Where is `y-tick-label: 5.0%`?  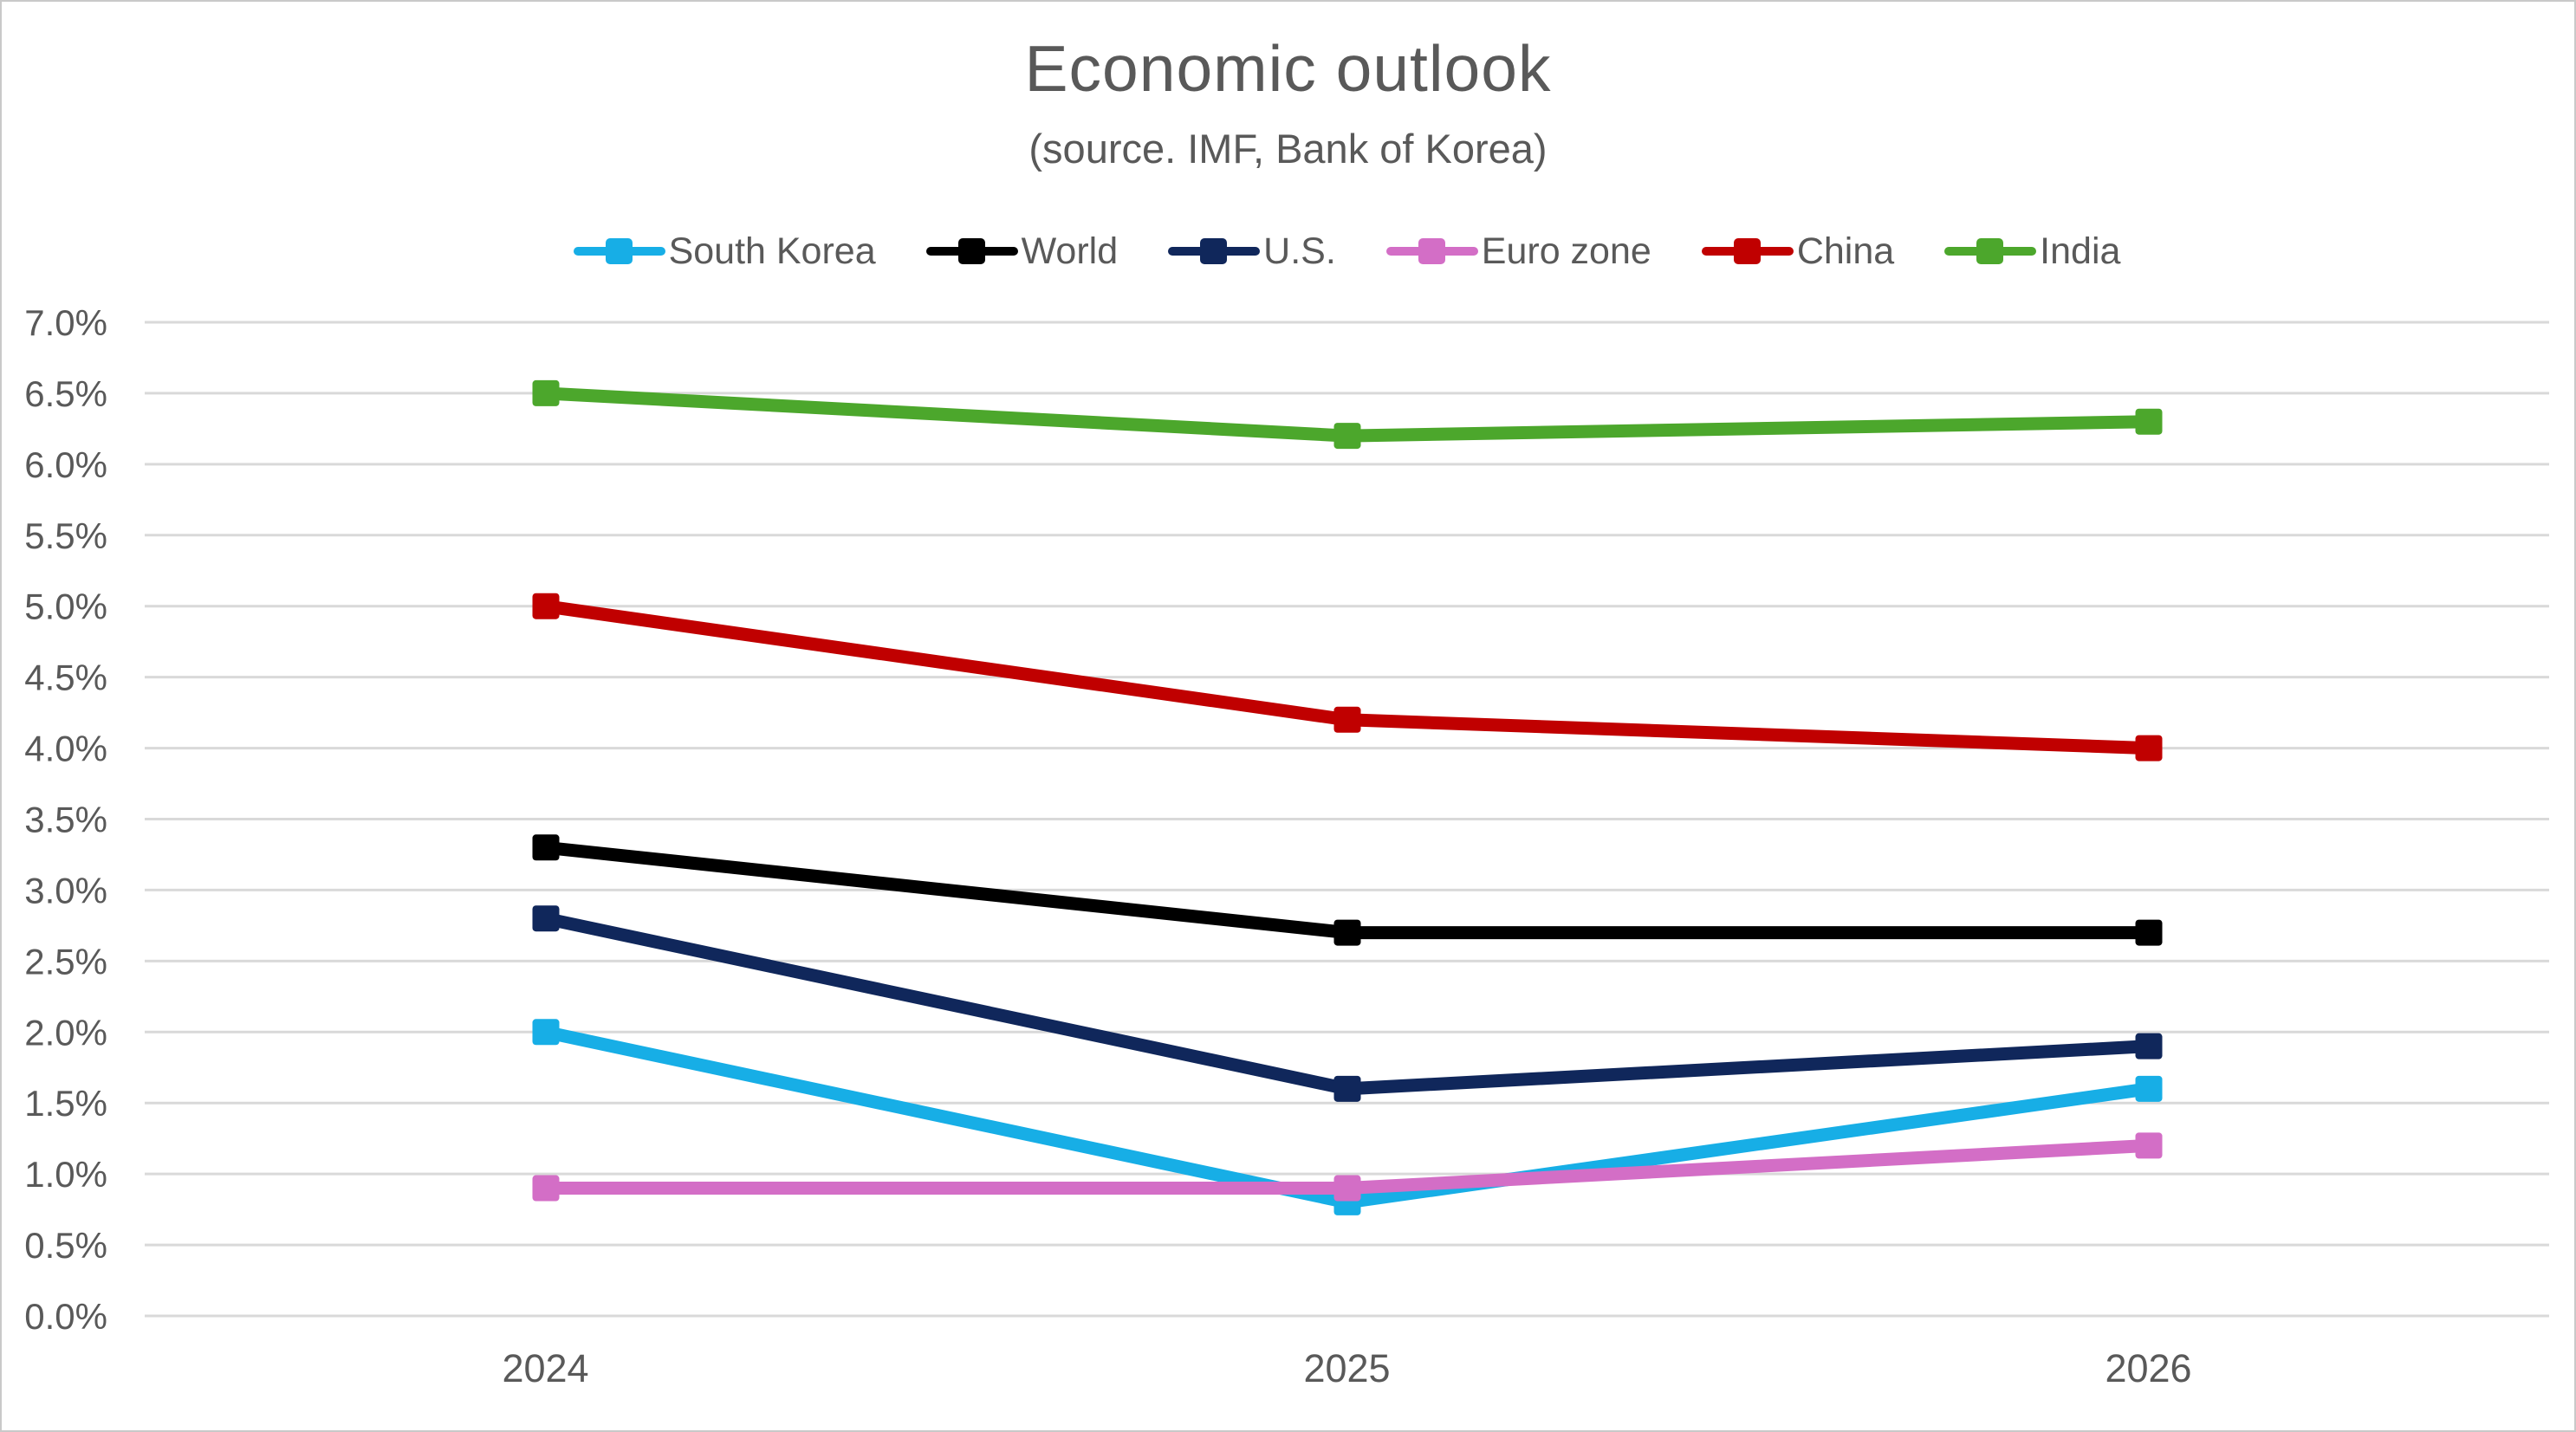
y-tick-label: 5.0% is located at coordinates (66, 606).